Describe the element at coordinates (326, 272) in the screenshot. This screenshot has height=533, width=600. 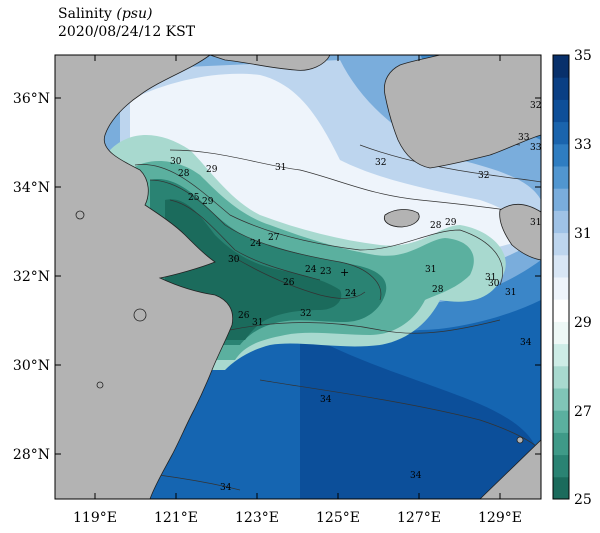
I see `contour-label: 23` at that location.